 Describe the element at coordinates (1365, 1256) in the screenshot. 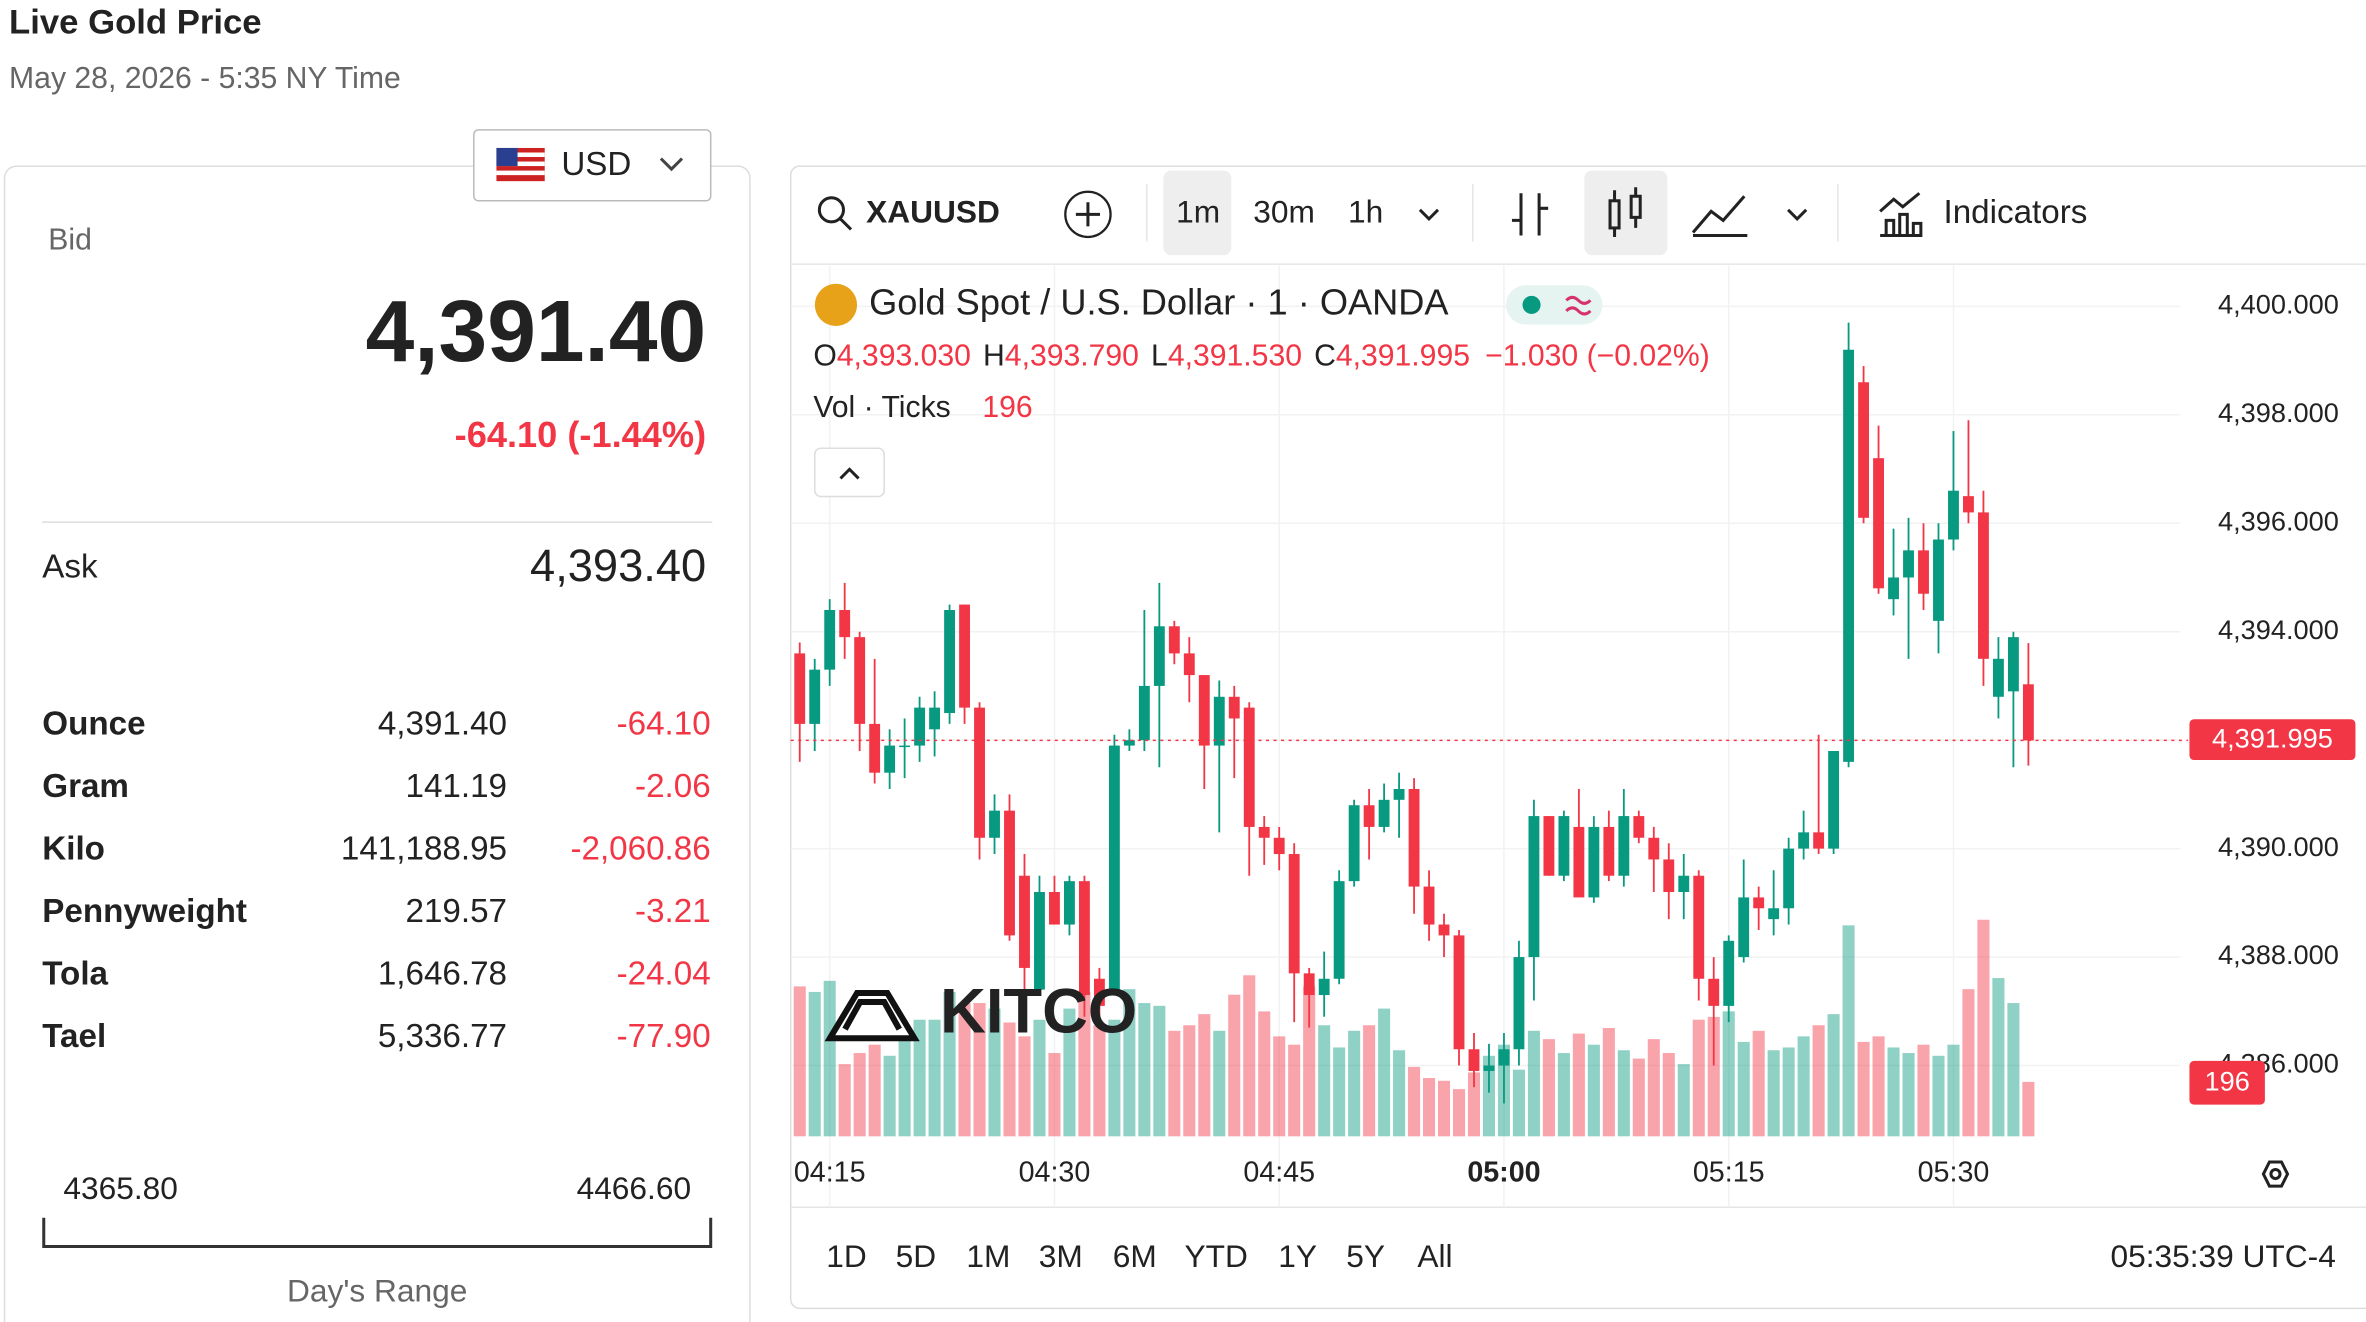

I see `range-button: 5Y` at that location.